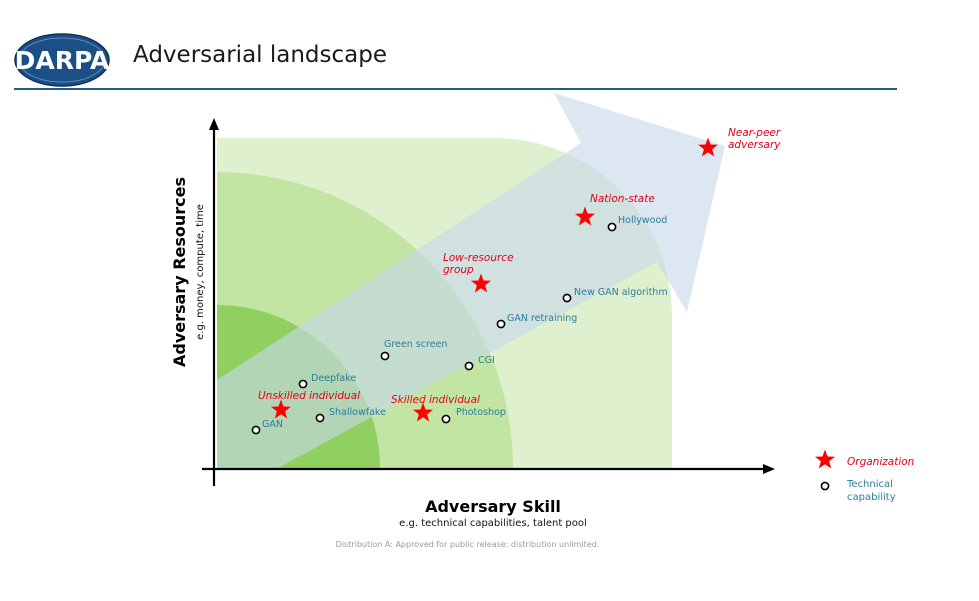 Image resolution: width=979 pixels, height=601 pixels. Describe the element at coordinates (871, 497) in the screenshot. I see `legend-capability-label: capability` at that location.